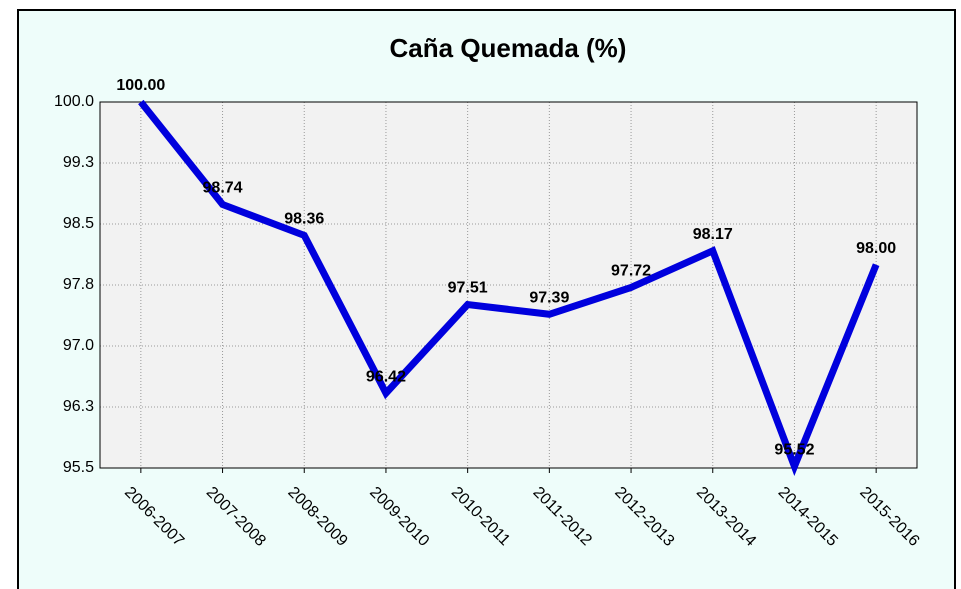 The image size is (961, 589). Describe the element at coordinates (386, 376) in the screenshot. I see `data-label: 96.42` at that location.